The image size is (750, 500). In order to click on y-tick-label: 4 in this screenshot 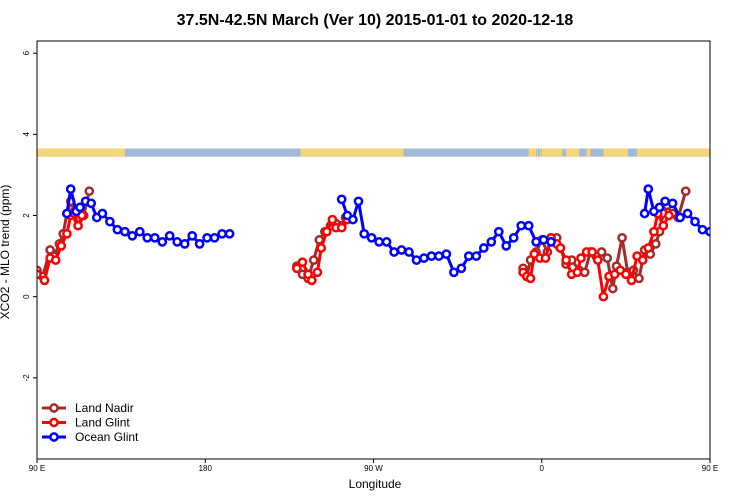, I will do `click(26, 134)`.